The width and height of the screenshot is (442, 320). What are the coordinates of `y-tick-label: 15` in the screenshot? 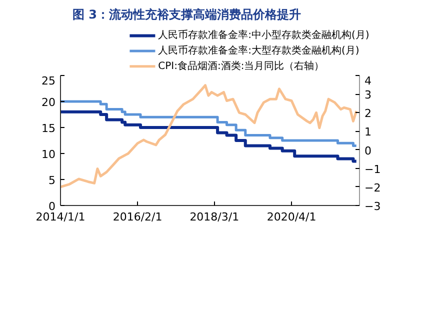 It's located at (49, 128).